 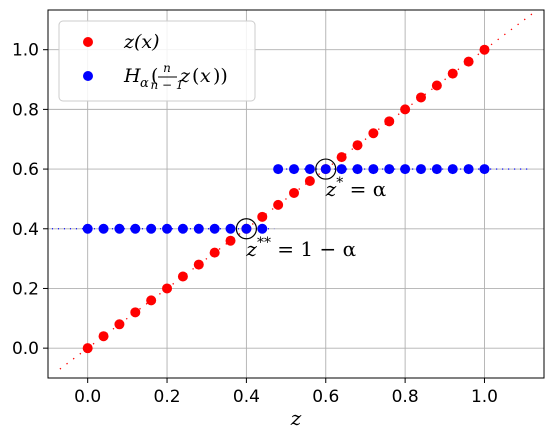 I want to click on x-axis-label: z, so click(x=296, y=418).